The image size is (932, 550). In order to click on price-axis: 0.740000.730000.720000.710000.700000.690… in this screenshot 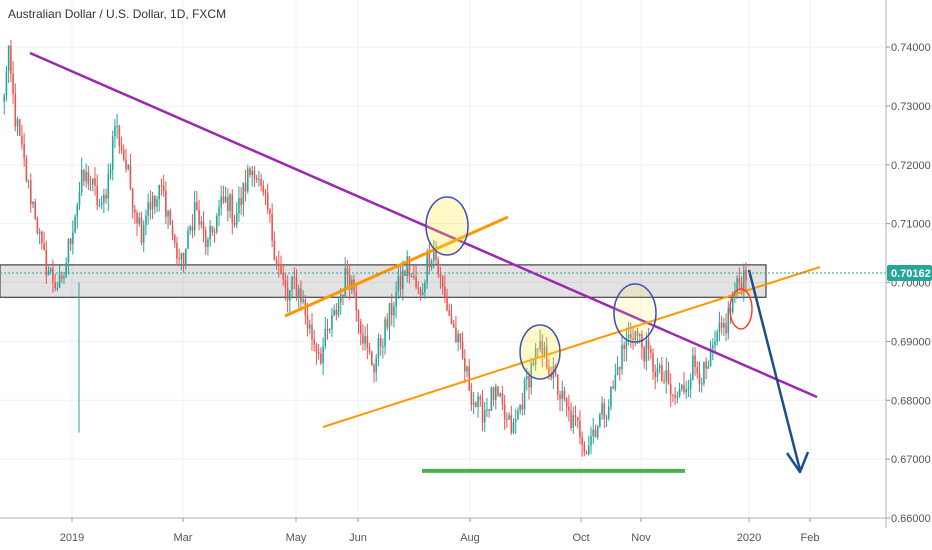, I will do `click(908, 283)`.